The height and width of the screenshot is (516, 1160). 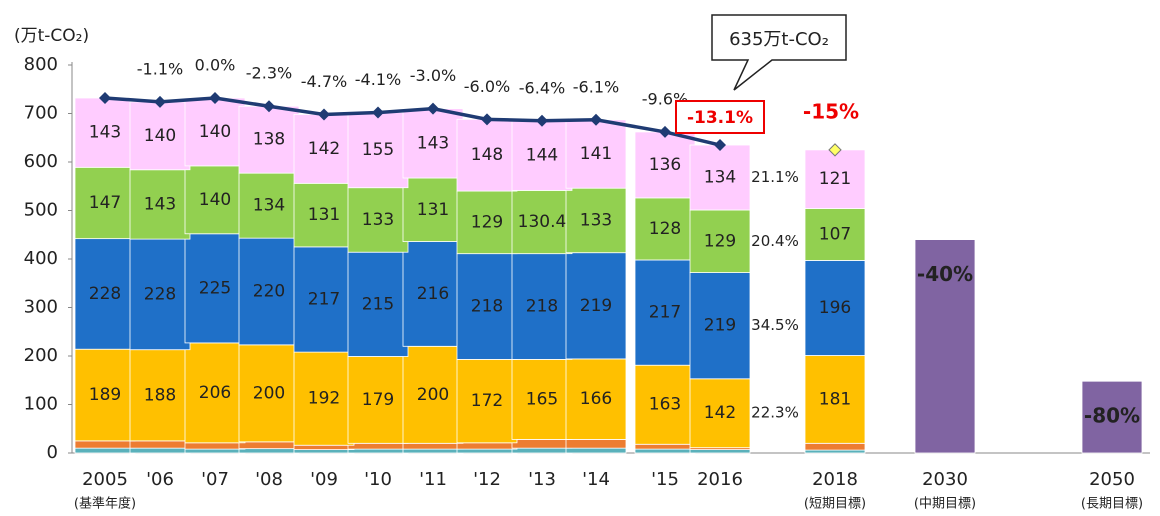 I want to click on segment-label: 225, so click(x=215, y=288).